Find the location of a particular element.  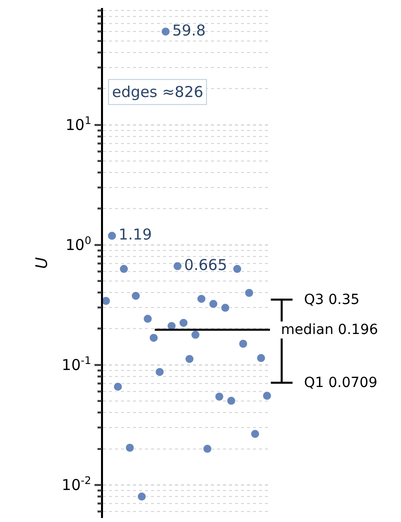

y-tick-label: 10$^{0}$ is located at coordinates (78, 244).